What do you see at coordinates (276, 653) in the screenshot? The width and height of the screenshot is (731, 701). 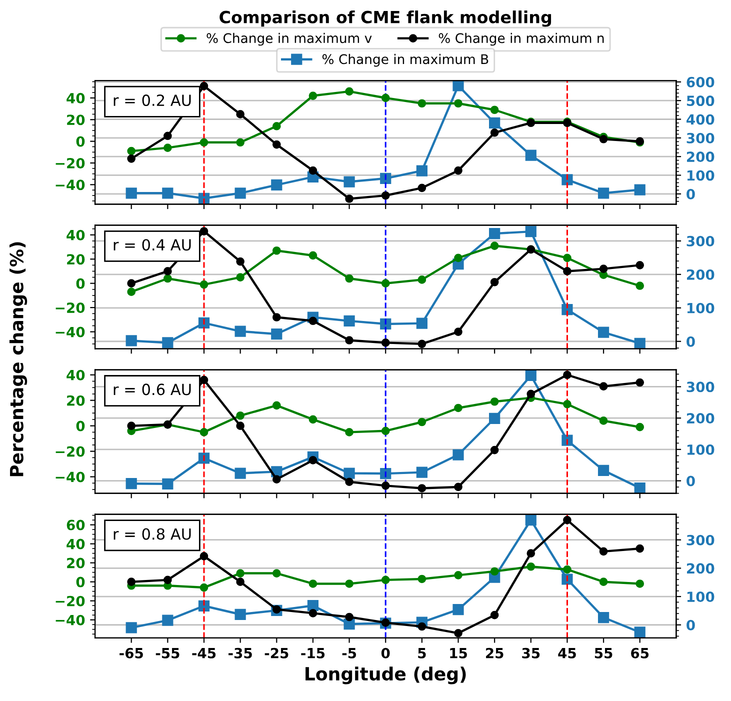 I see `x-tick-label: -25` at bounding box center [276, 653].